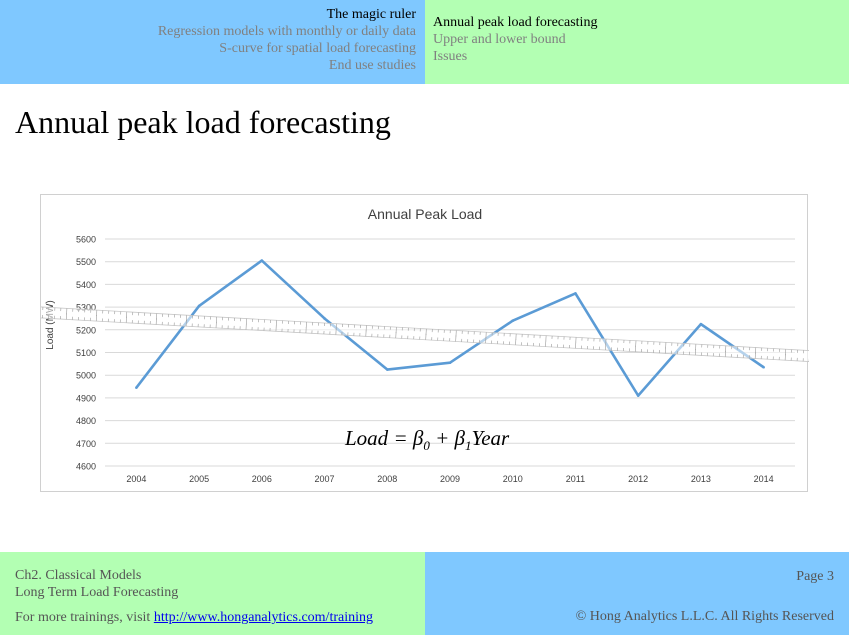 The height and width of the screenshot is (635, 849). Describe the element at coordinates (86, 240) in the screenshot. I see `y-tick-label: 5600` at that location.